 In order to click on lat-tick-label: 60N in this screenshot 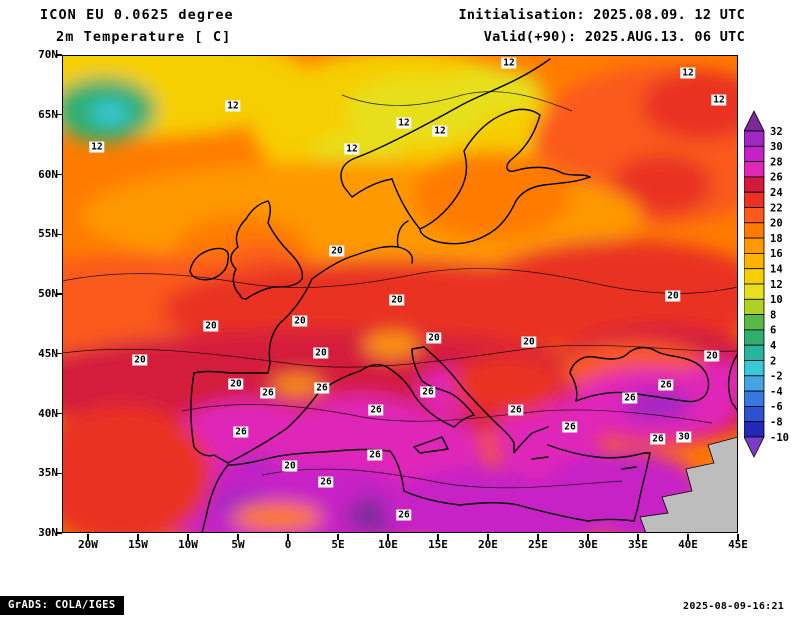, I will do `click(48, 174)`.